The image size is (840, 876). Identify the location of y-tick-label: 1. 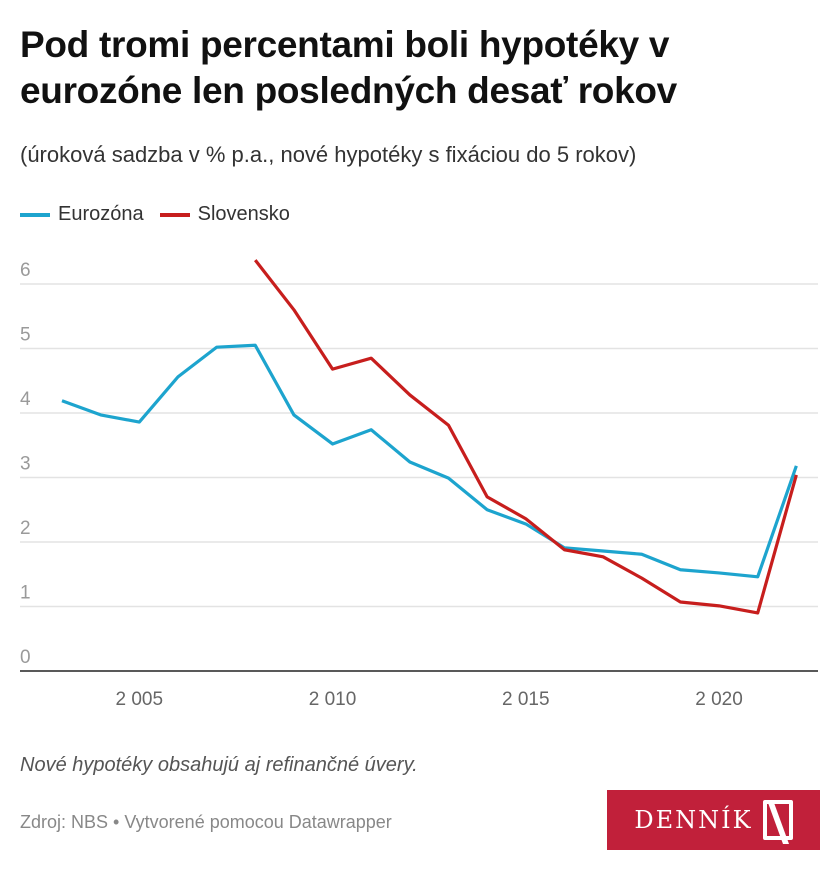
(25, 593).